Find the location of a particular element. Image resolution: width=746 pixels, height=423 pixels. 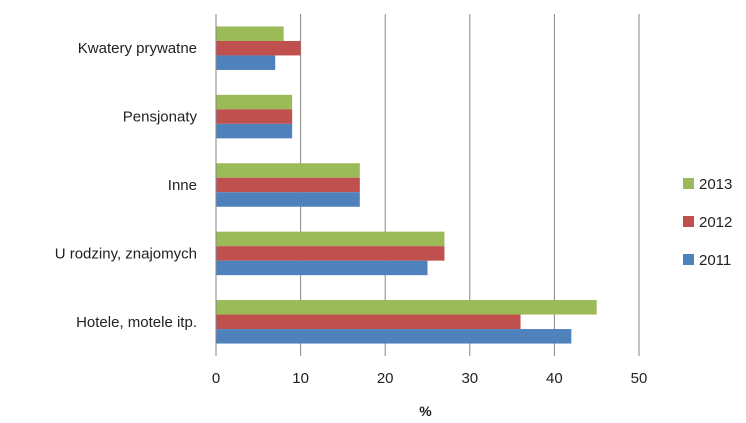

category-label: Hotele, motele itp. is located at coordinates (136, 322).